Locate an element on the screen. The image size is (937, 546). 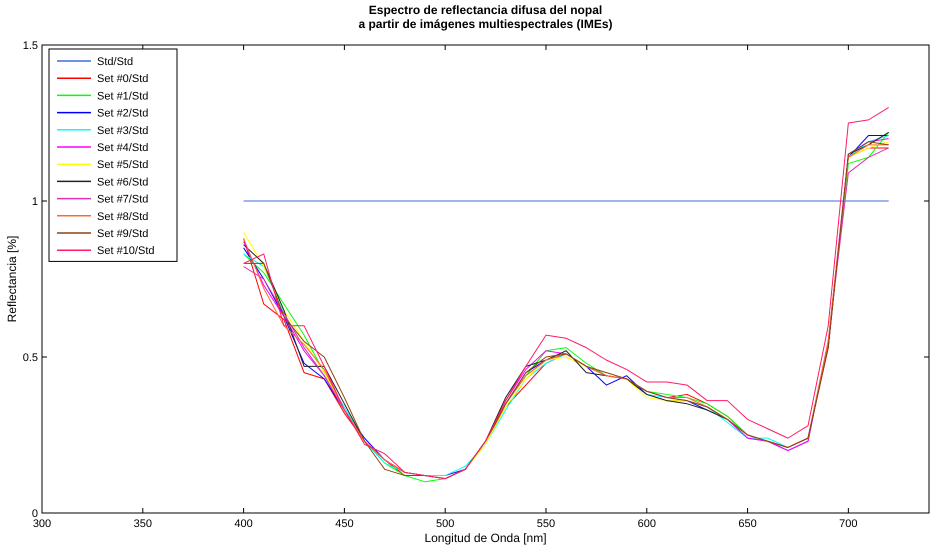
x-tick-label: 300 is located at coordinates (42, 524).